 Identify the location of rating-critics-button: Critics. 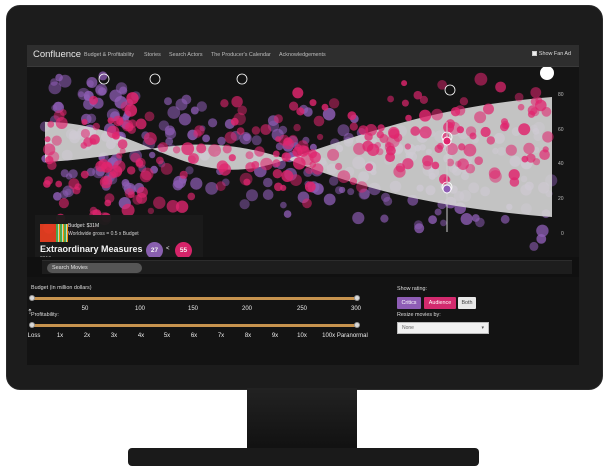
(409, 303).